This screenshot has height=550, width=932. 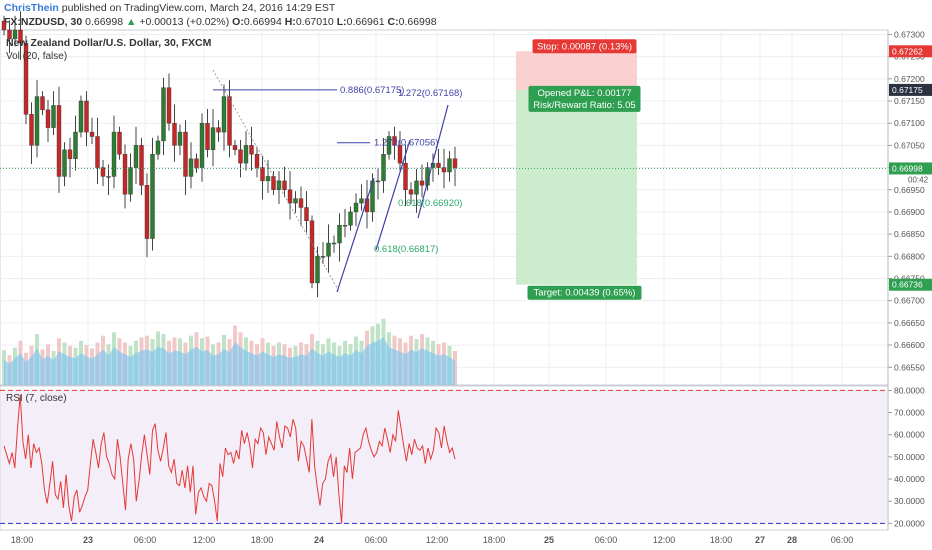 What do you see at coordinates (842, 540) in the screenshot?
I see `x-tick-label: 06:00` at bounding box center [842, 540].